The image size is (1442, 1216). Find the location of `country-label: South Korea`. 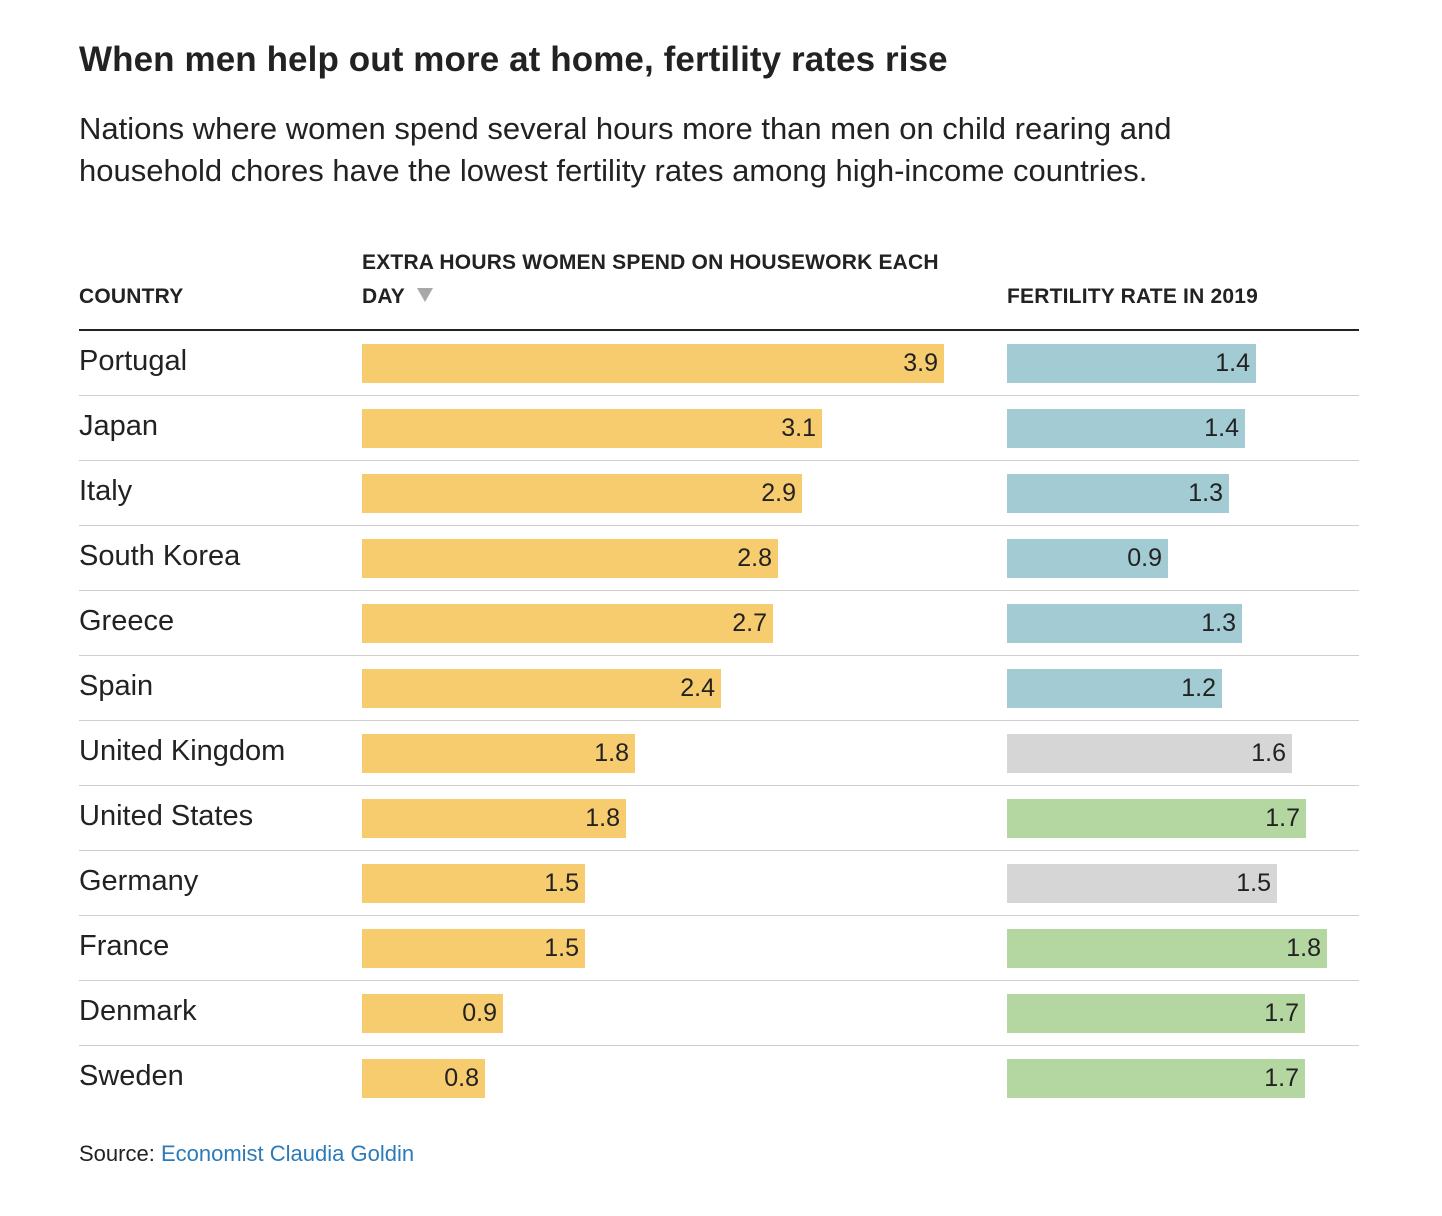

country-label: South Korea is located at coordinates (160, 556).